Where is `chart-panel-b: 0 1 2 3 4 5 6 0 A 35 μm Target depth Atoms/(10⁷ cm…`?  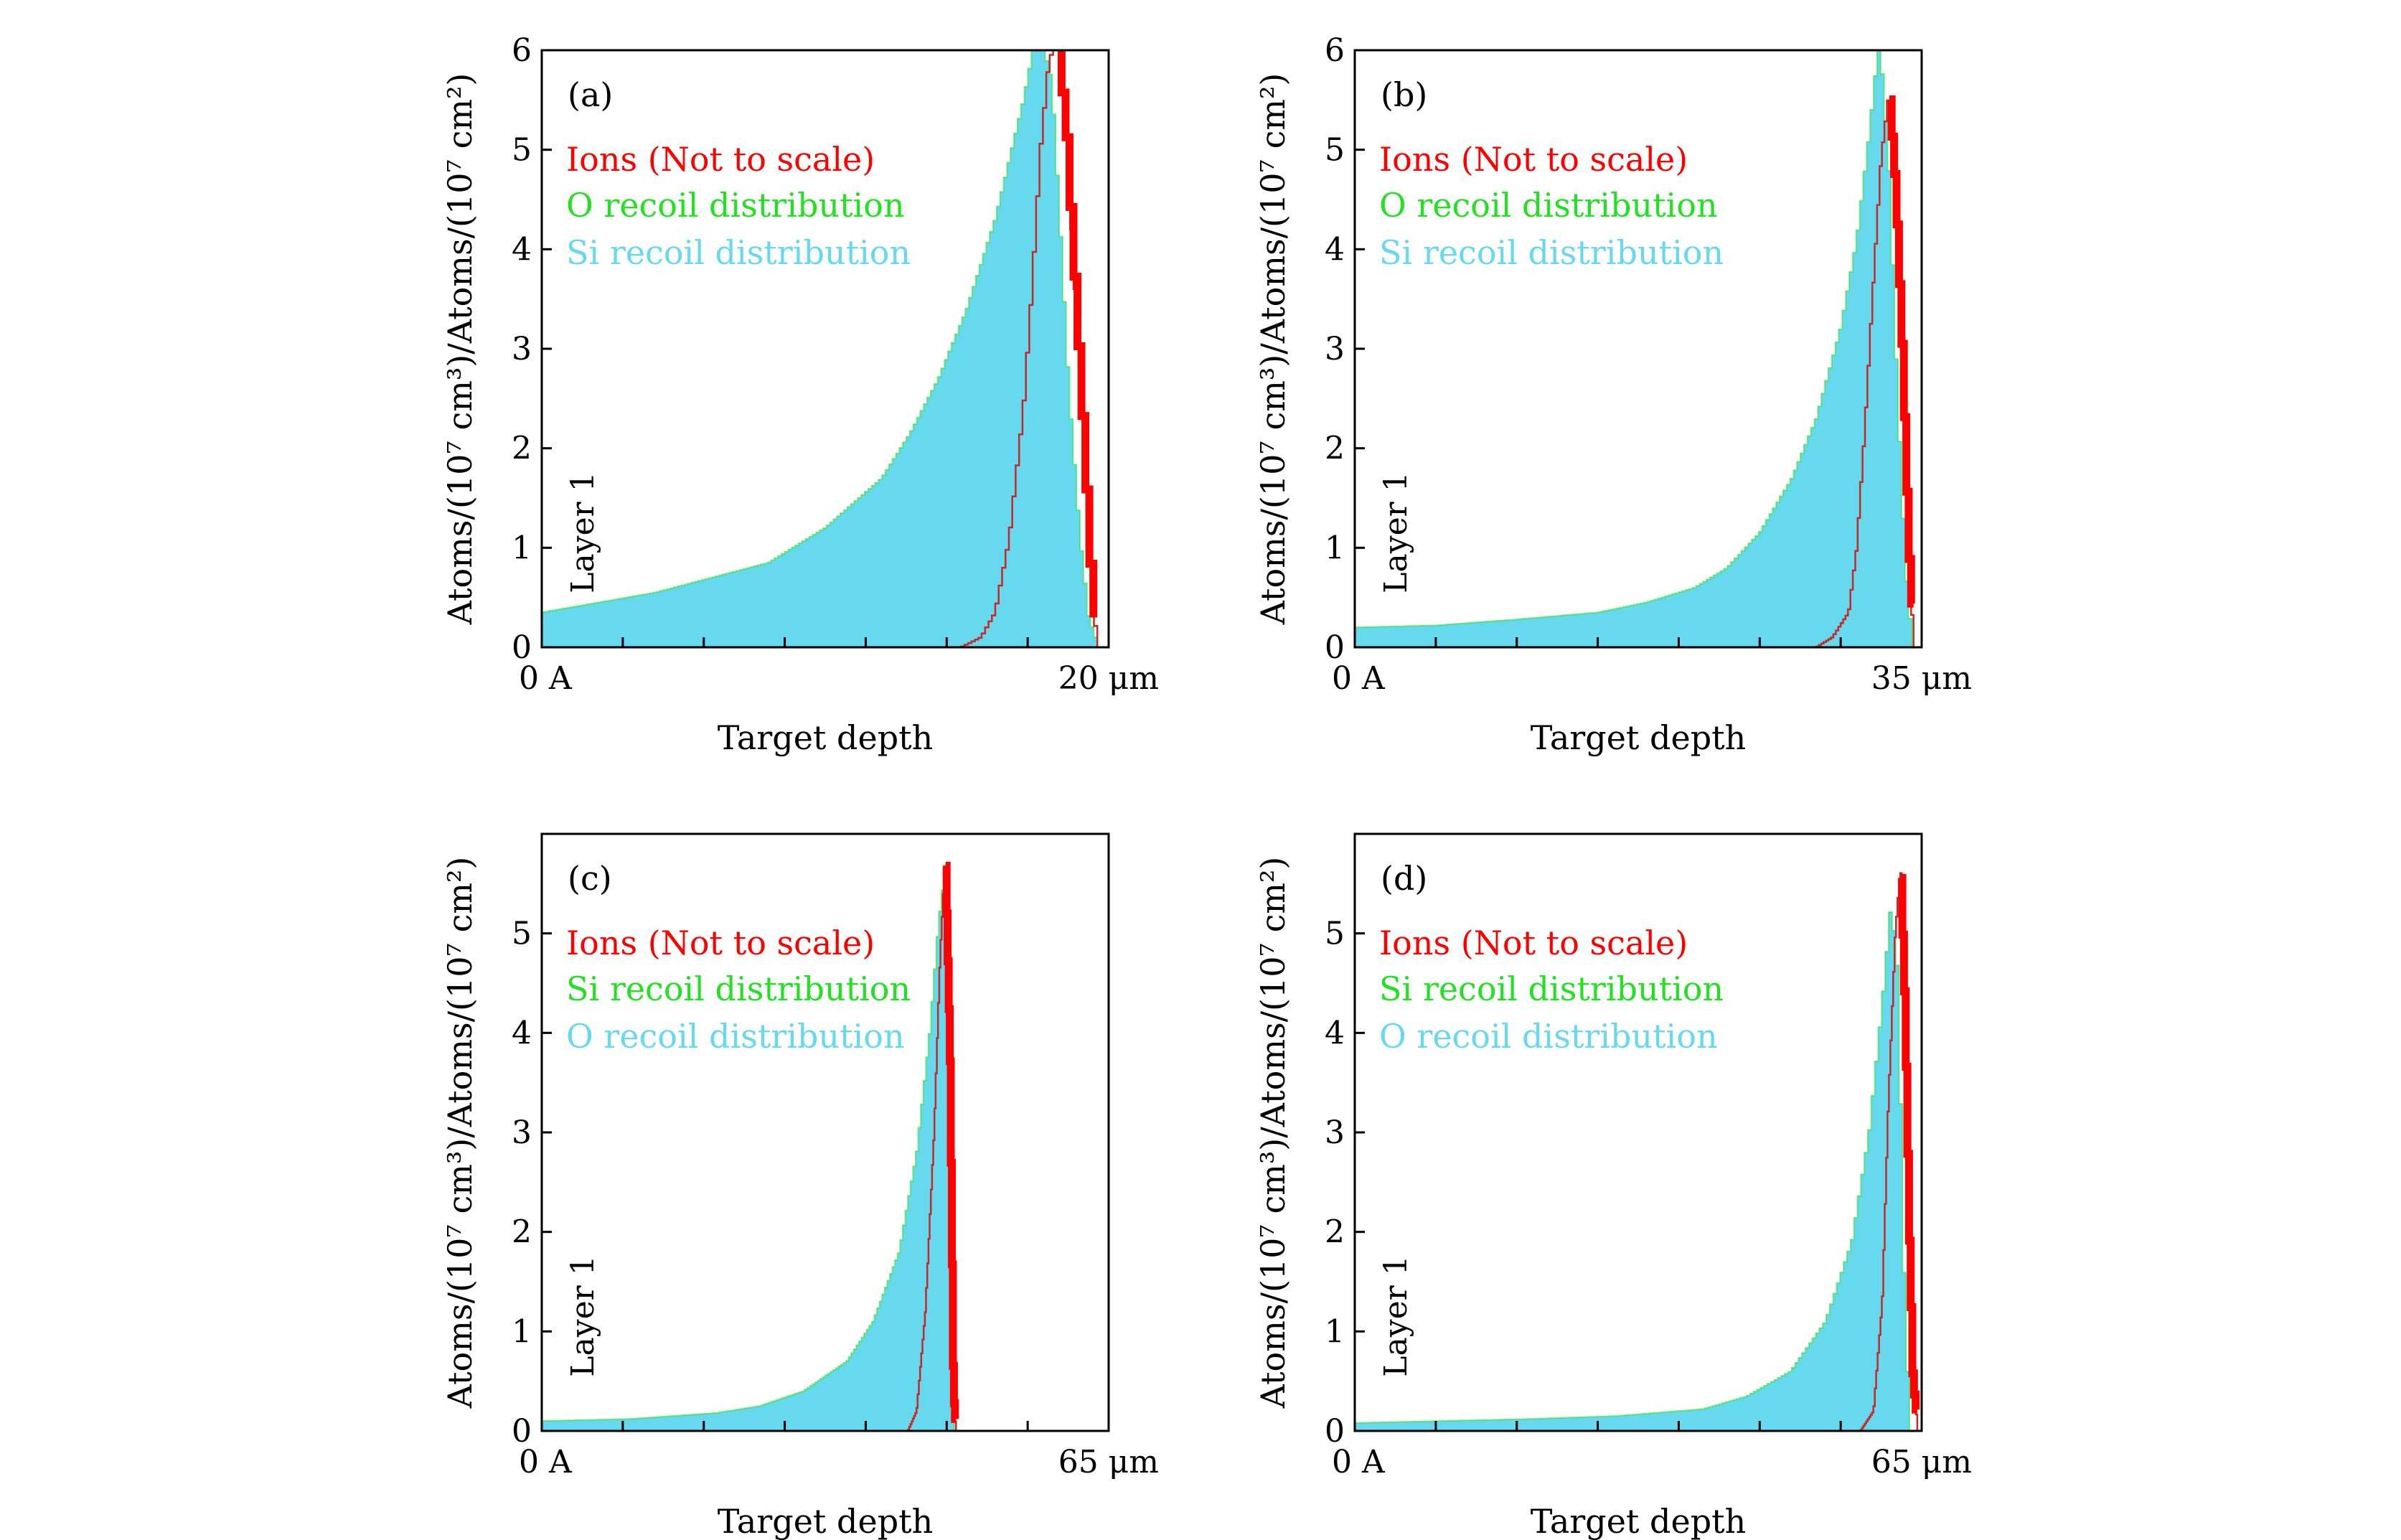
chart-panel-b: 0 1 2 3 4 5 6 0 A 35 μm Target depth Atoms/(10⁷ cm… is located at coordinates (1613, 394).